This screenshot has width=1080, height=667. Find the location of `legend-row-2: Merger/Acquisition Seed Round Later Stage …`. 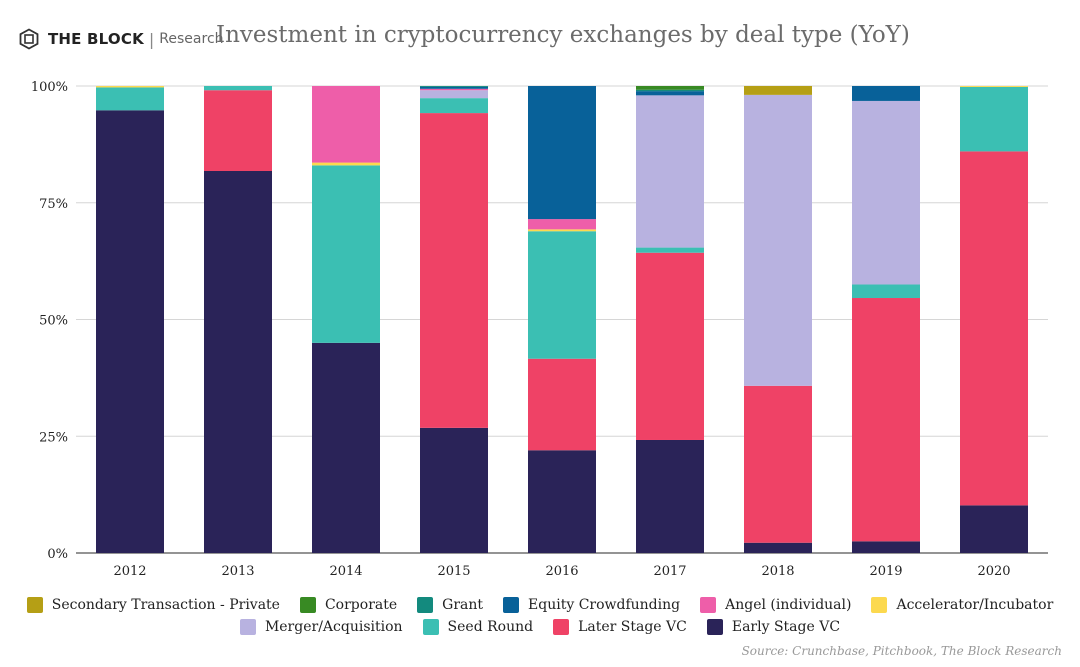

legend-row-2: Merger/Acquisition Seed Round Later Stage … is located at coordinates (540, 627).